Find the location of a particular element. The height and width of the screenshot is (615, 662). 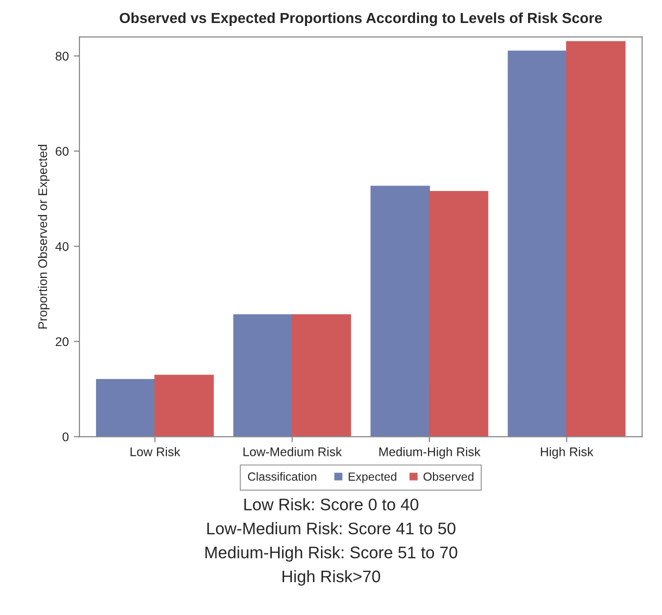

y-tick-label: 60 is located at coordinates (62, 151).